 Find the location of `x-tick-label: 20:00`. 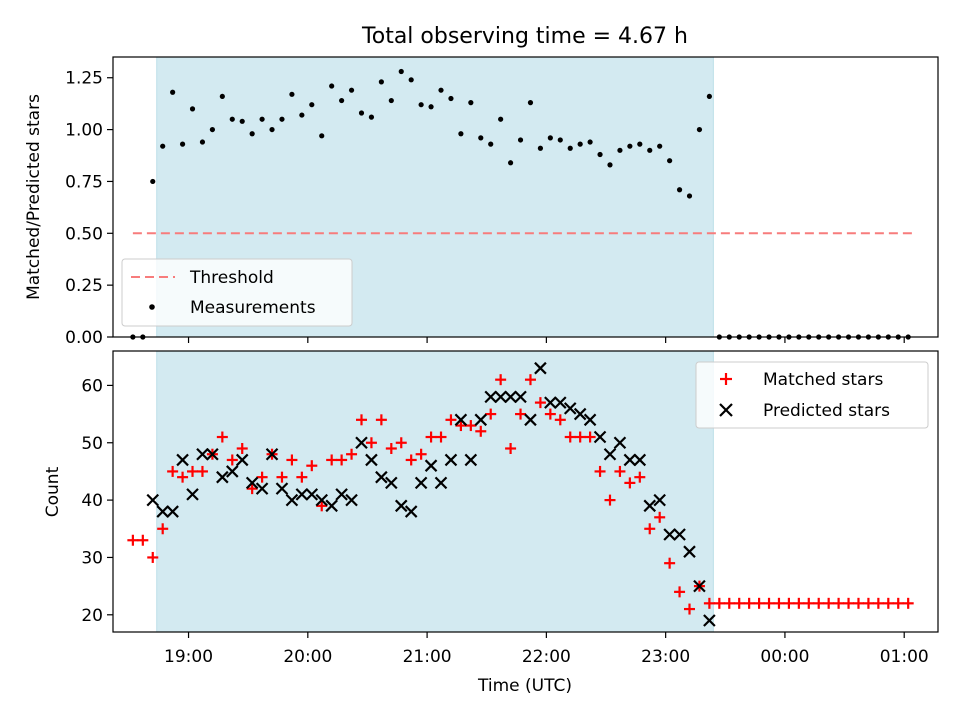

x-tick-label: 20:00 is located at coordinates (307, 657).